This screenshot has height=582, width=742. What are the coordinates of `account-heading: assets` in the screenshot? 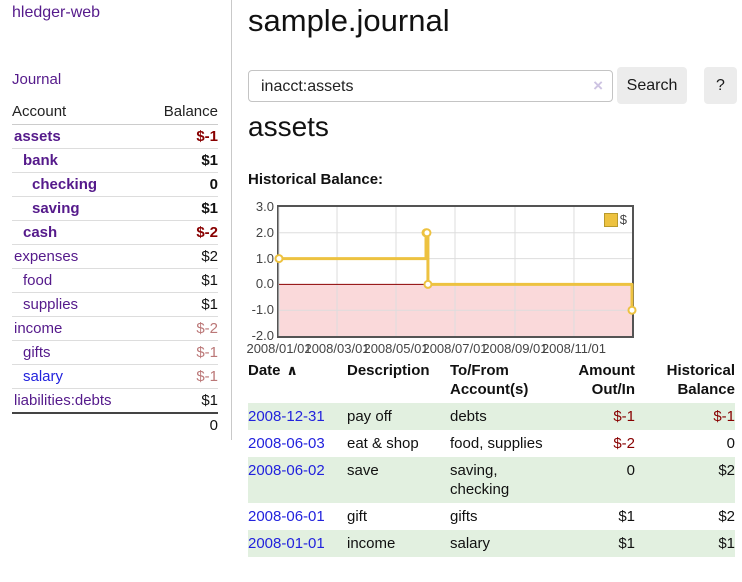 It's located at (288, 126).